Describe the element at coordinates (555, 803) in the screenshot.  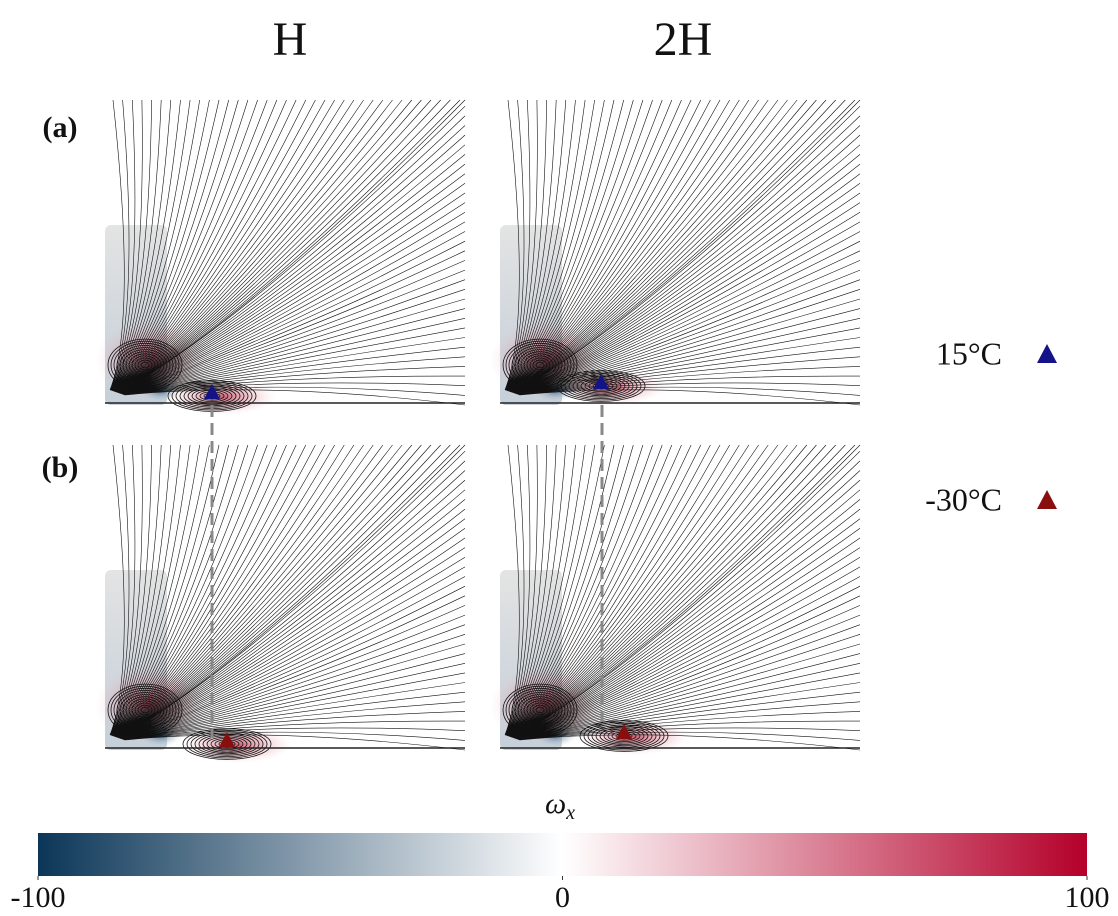
I see `colorbar-symbol: ω` at that location.